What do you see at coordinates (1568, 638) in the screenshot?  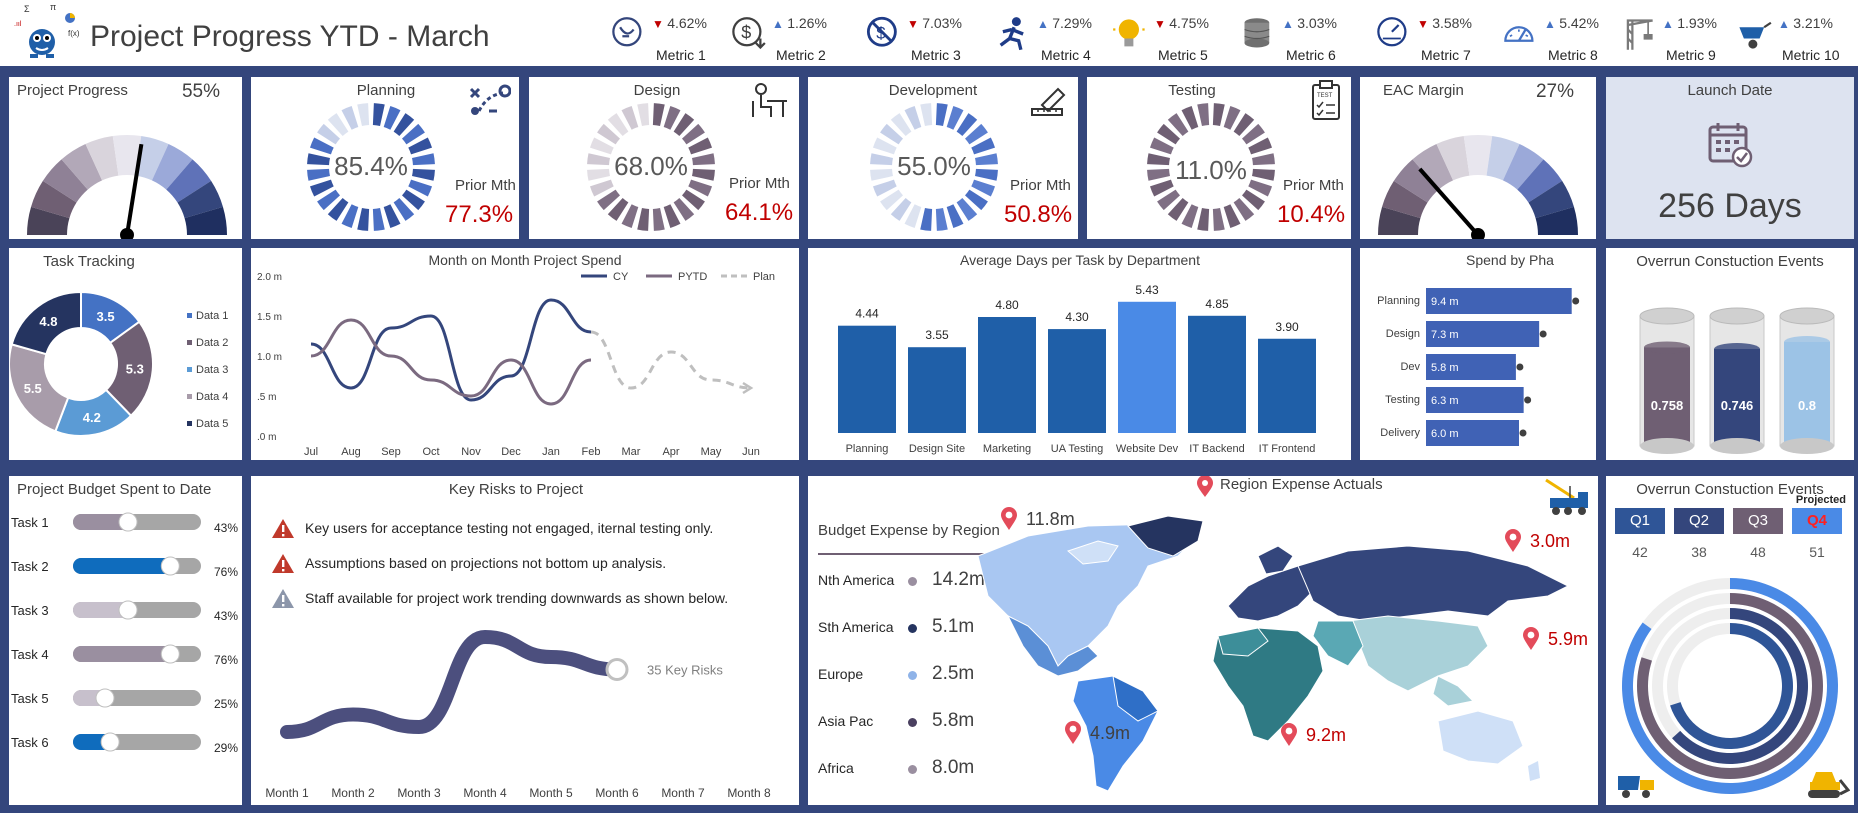 I see `pin-value: 5.9m` at bounding box center [1568, 638].